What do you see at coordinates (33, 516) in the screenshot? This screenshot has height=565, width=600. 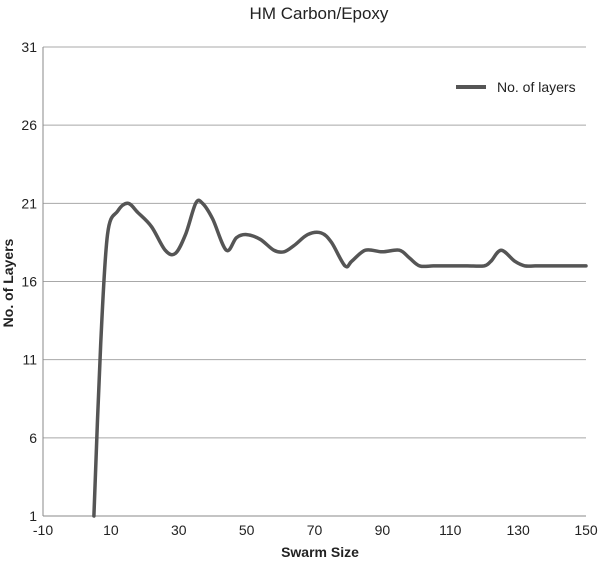 I see `y-tick-label: 1` at bounding box center [33, 516].